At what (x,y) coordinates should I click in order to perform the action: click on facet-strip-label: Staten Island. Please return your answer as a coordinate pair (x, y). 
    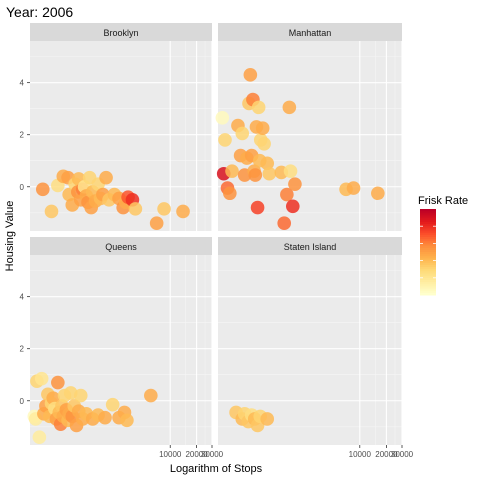
    Looking at the image, I should click on (310, 247).